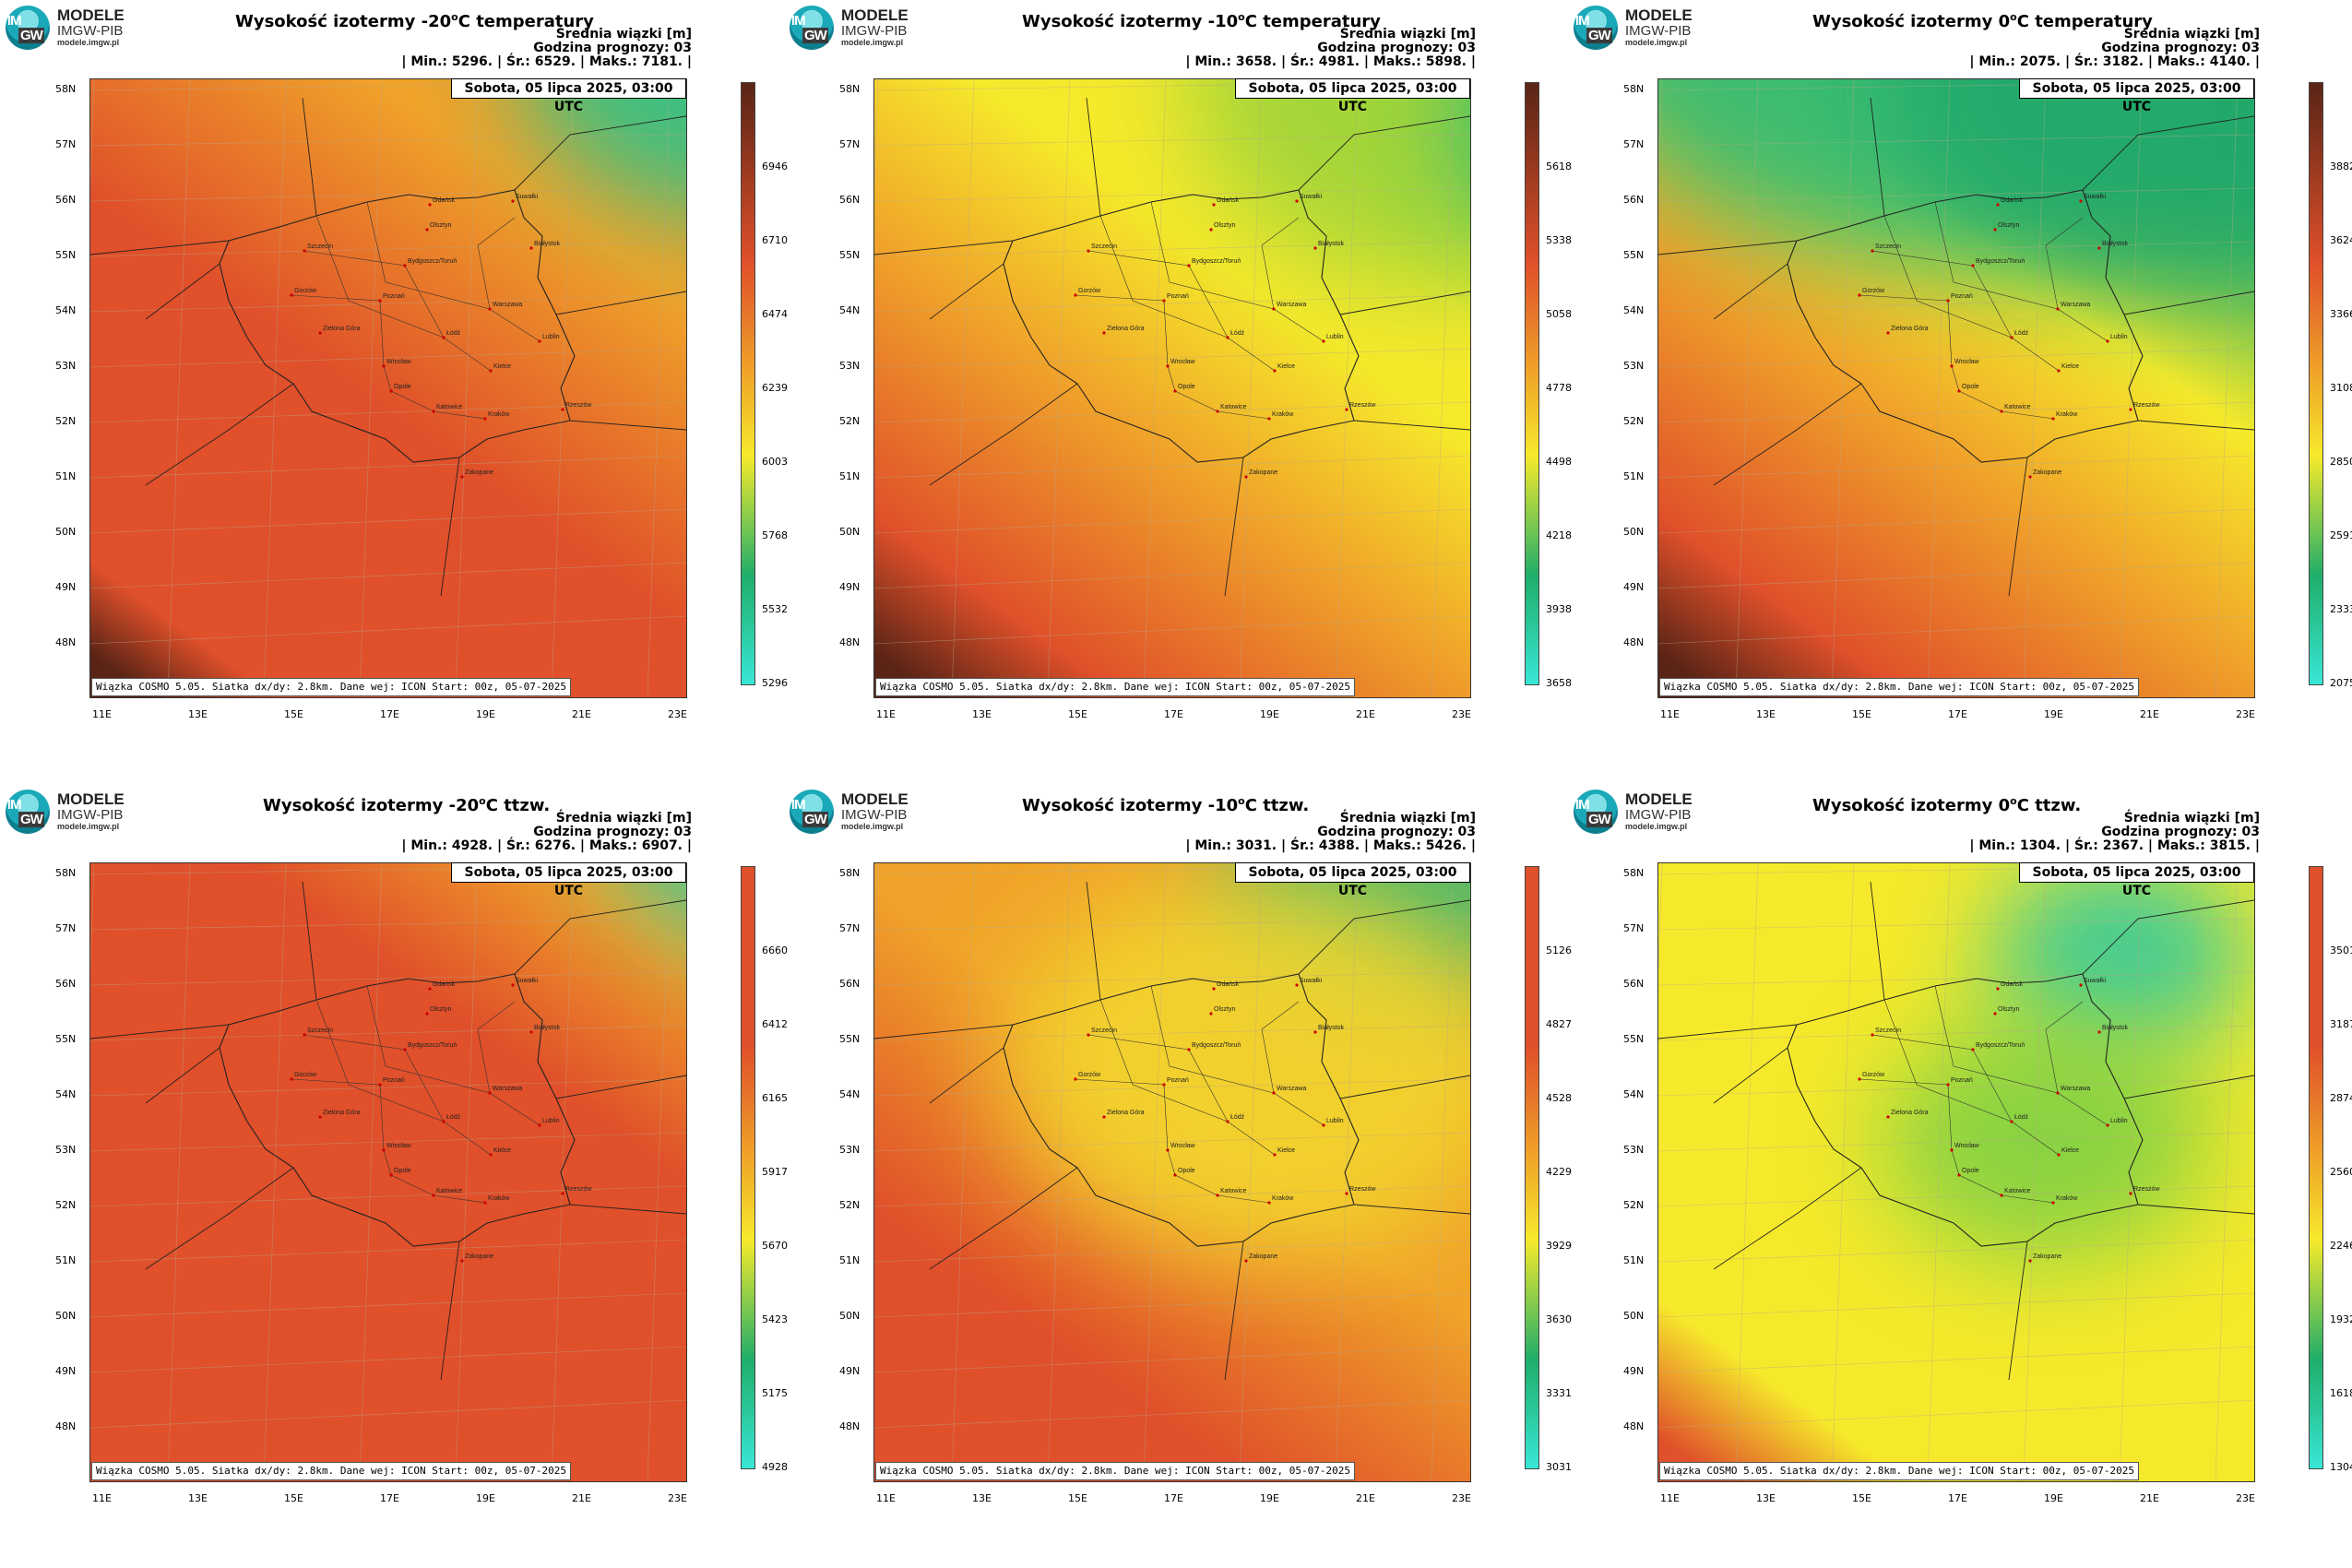 This screenshot has width=2352, height=1568. Describe the element at coordinates (1634, 587) in the screenshot. I see `lat-label: 49N` at that location.